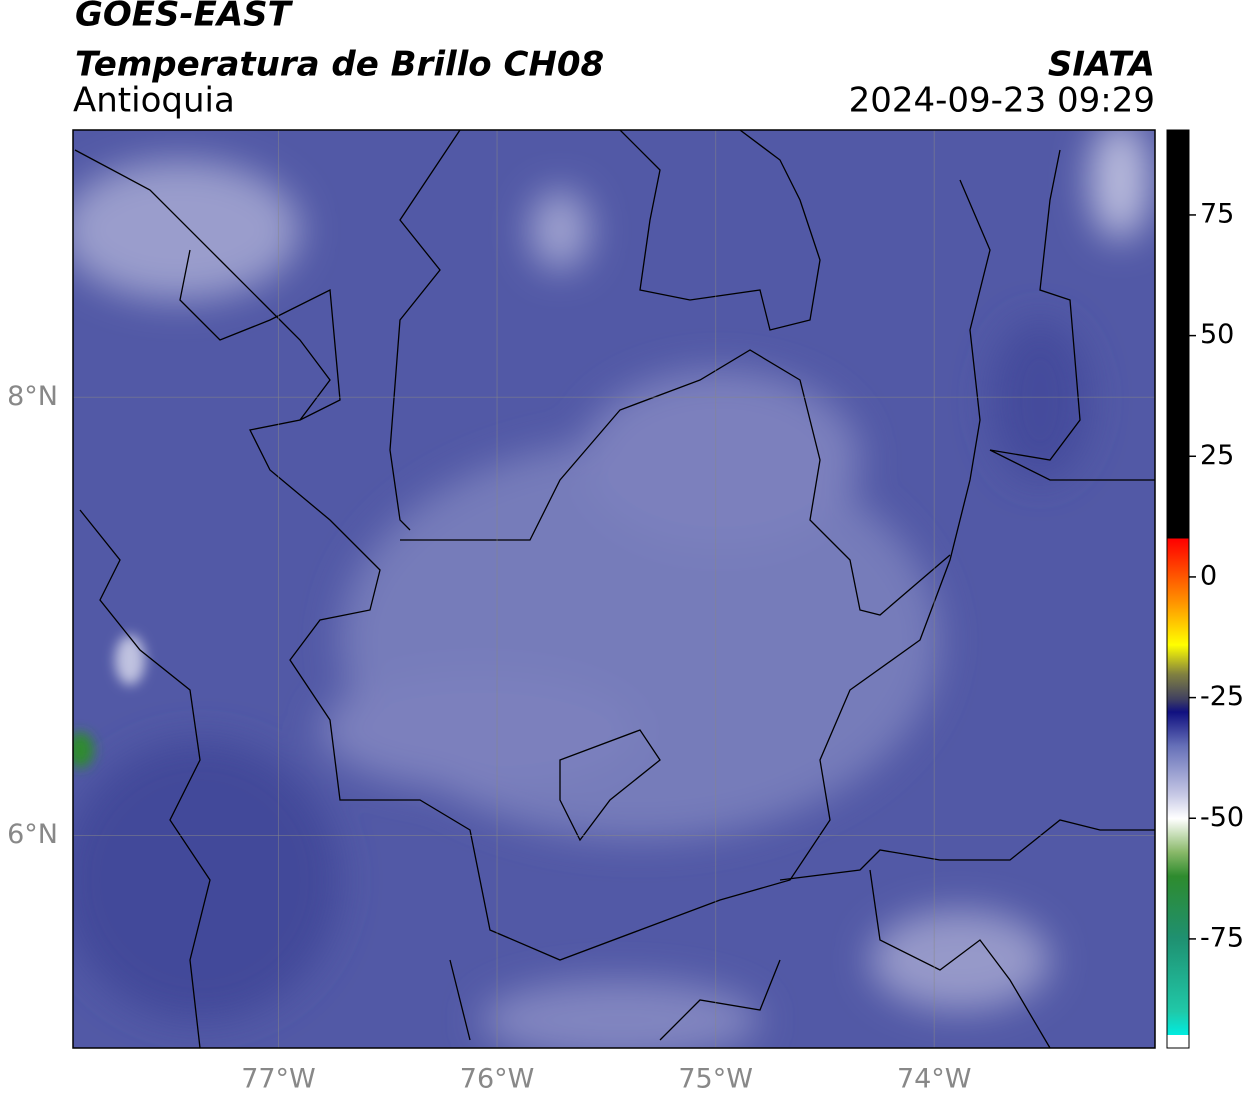  What do you see at coordinates (1217, 213) in the screenshot?
I see `colorbar-tick-label: 75` at bounding box center [1217, 213].